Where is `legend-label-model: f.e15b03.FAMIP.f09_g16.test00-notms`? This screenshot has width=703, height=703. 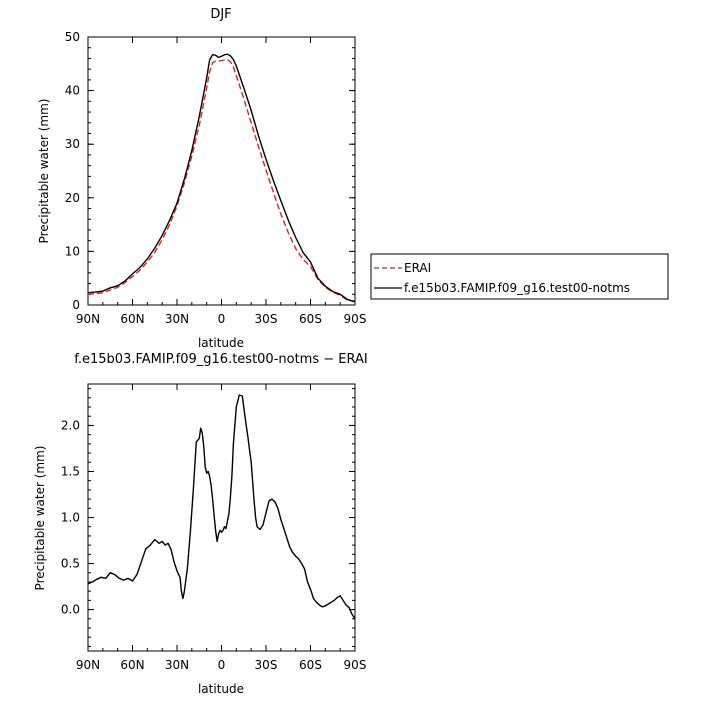
legend-label-model: f.e15b03.FAMIP.f09_g16.test00-notms is located at coordinates (517, 288).